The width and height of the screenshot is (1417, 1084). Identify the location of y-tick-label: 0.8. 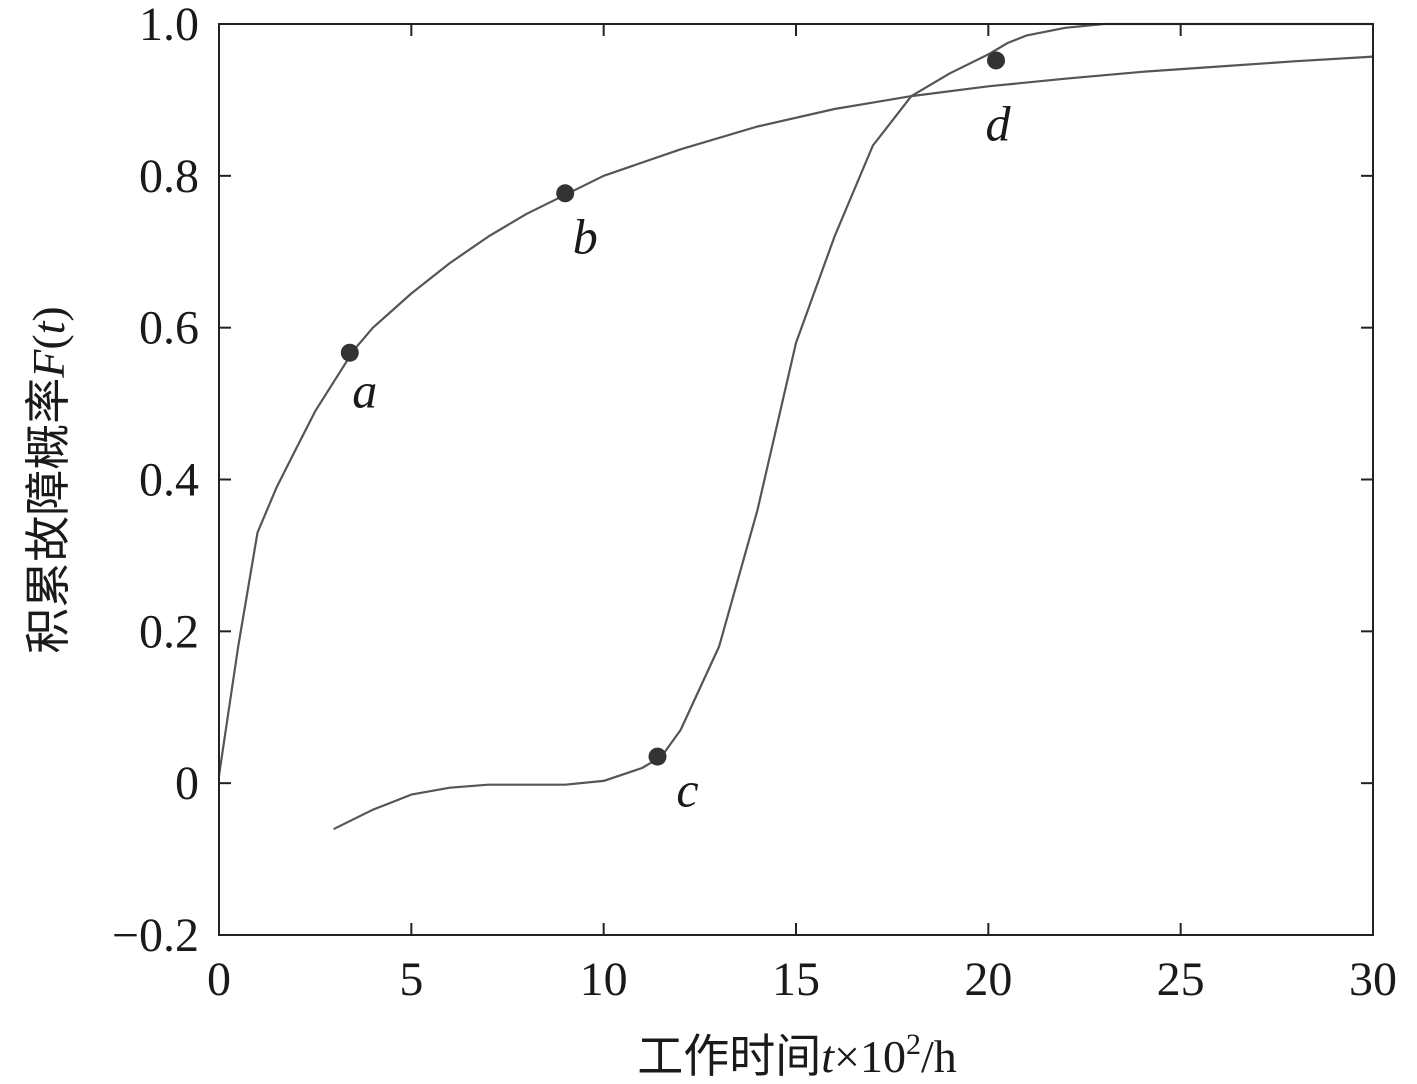
(169, 176).